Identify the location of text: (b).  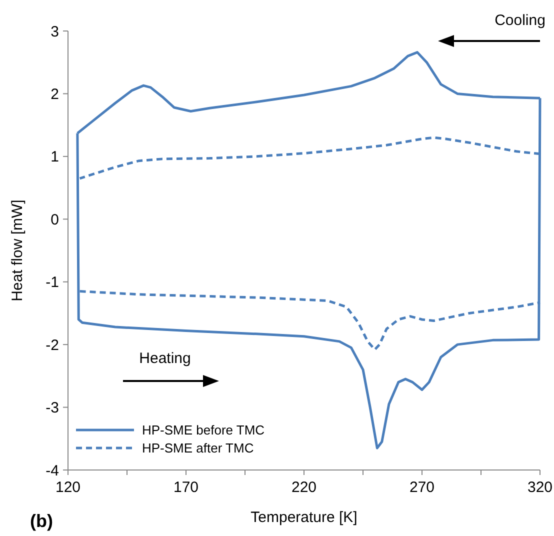
(41, 521).